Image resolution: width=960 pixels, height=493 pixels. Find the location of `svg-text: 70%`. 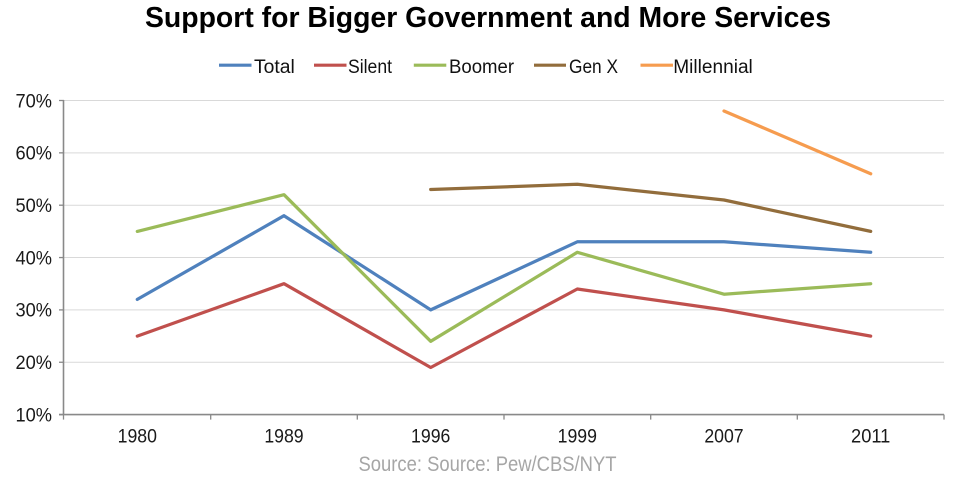

svg-text: 70% is located at coordinates (34, 101).